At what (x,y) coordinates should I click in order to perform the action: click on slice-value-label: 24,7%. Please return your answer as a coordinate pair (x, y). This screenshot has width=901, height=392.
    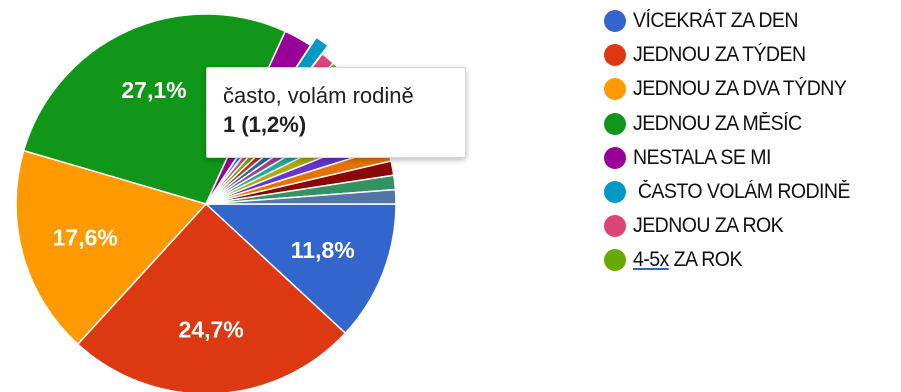
    Looking at the image, I should click on (211, 329).